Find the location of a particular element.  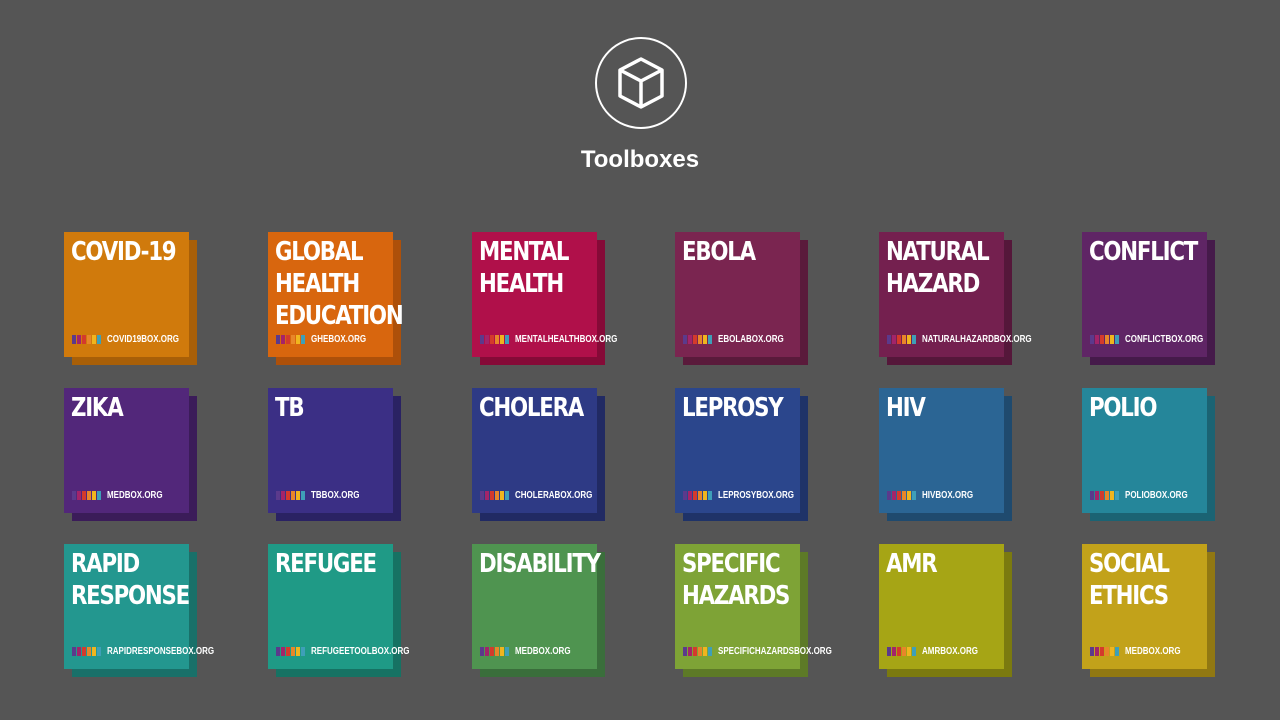

toolbox-tile: HIV HIVBOX.ORG is located at coordinates (945, 454).